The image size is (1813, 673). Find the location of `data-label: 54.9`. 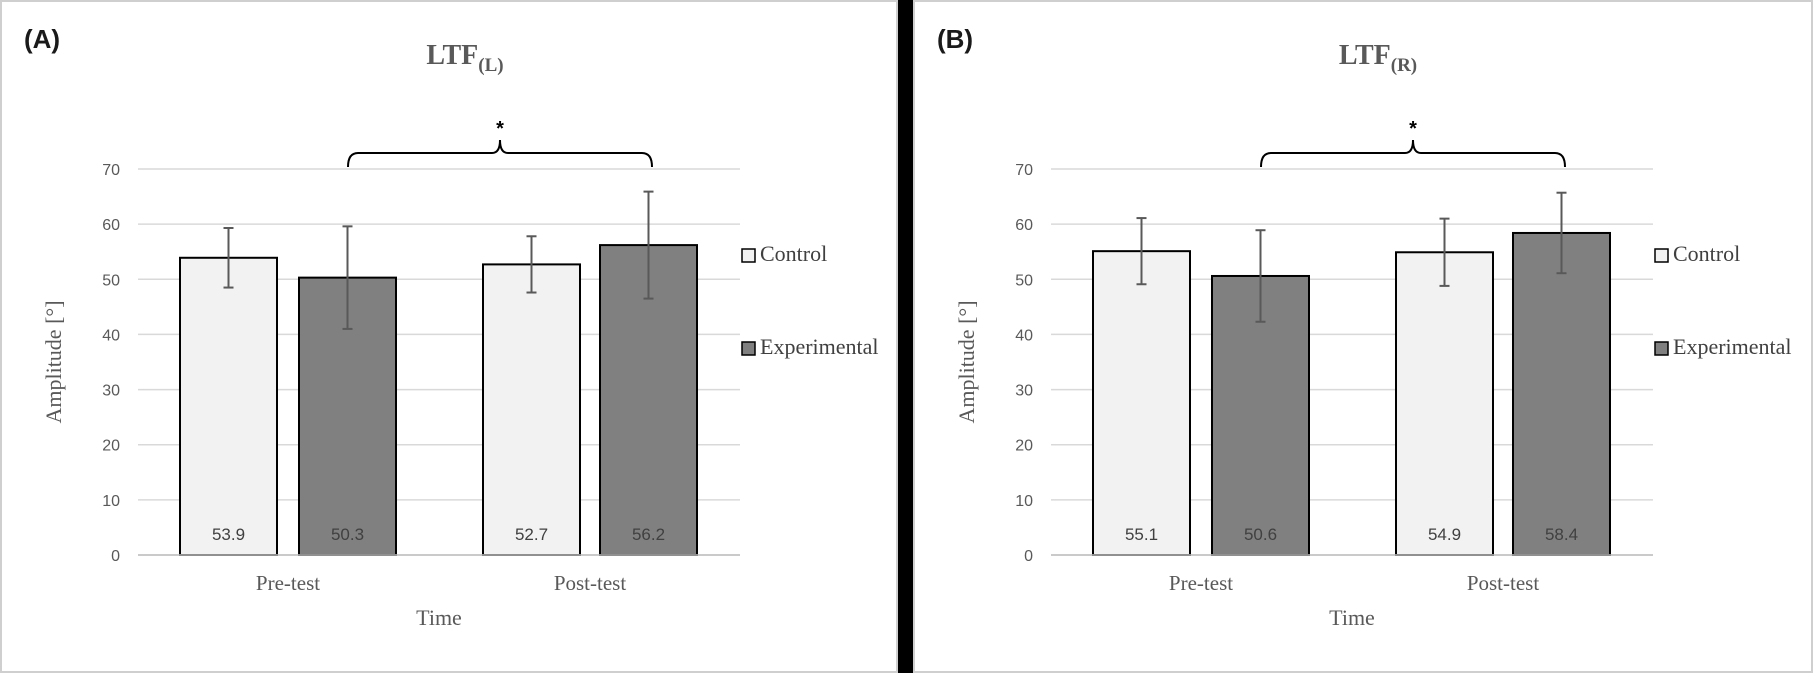

data-label: 54.9 is located at coordinates (1444, 534).